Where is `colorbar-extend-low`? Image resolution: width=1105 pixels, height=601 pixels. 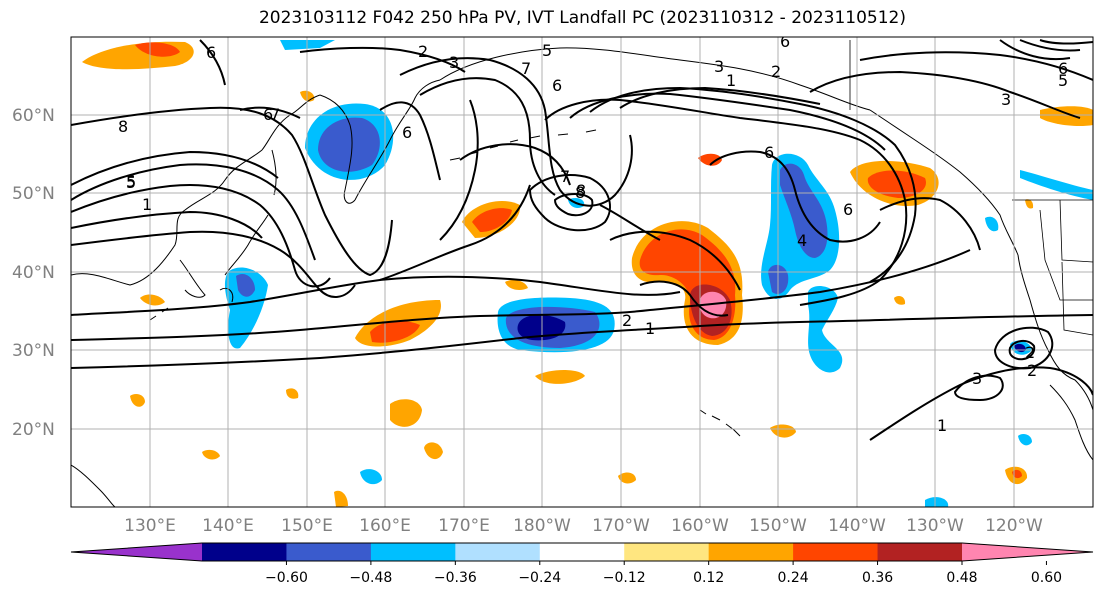 colorbar-extend-low is located at coordinates (136, 552).